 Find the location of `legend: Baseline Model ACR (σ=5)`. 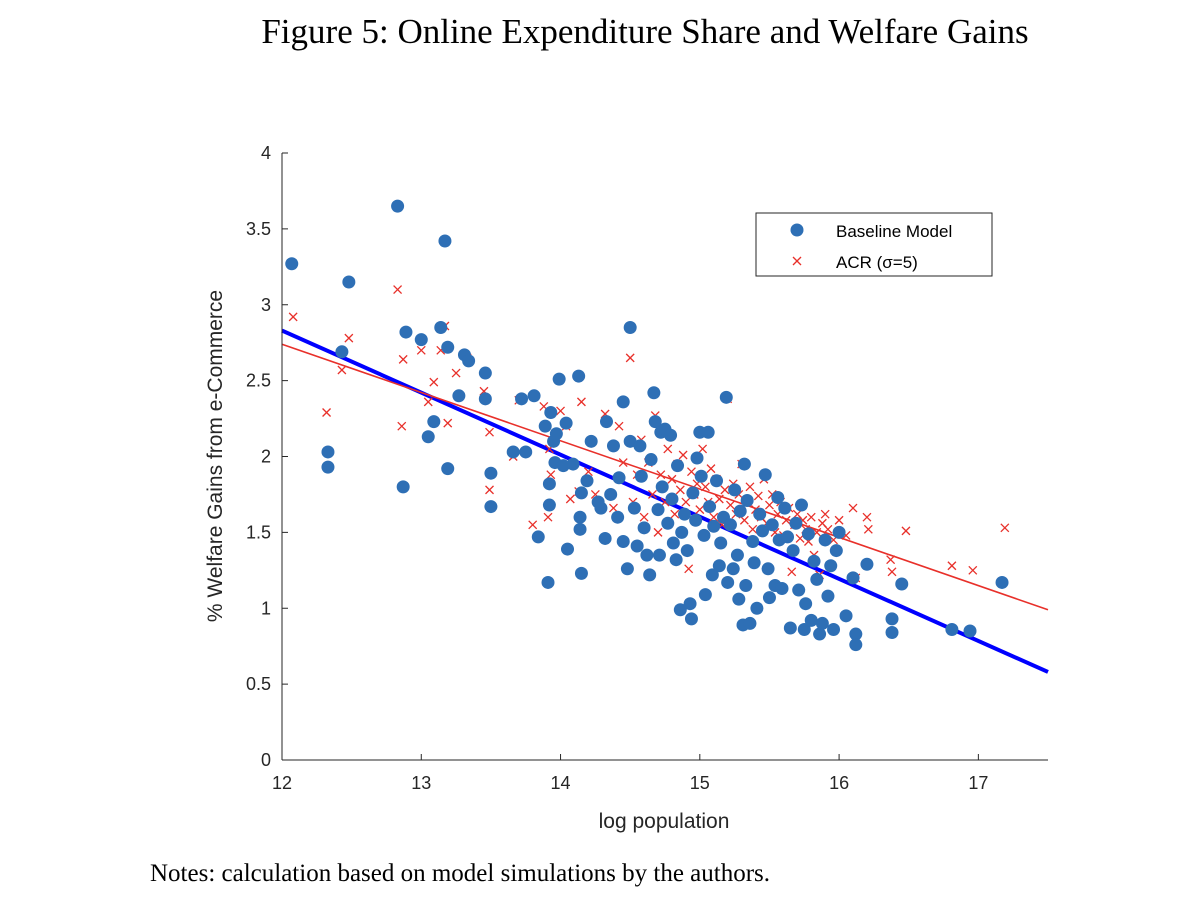

legend: Baseline Model ACR (σ=5) is located at coordinates (874, 244).